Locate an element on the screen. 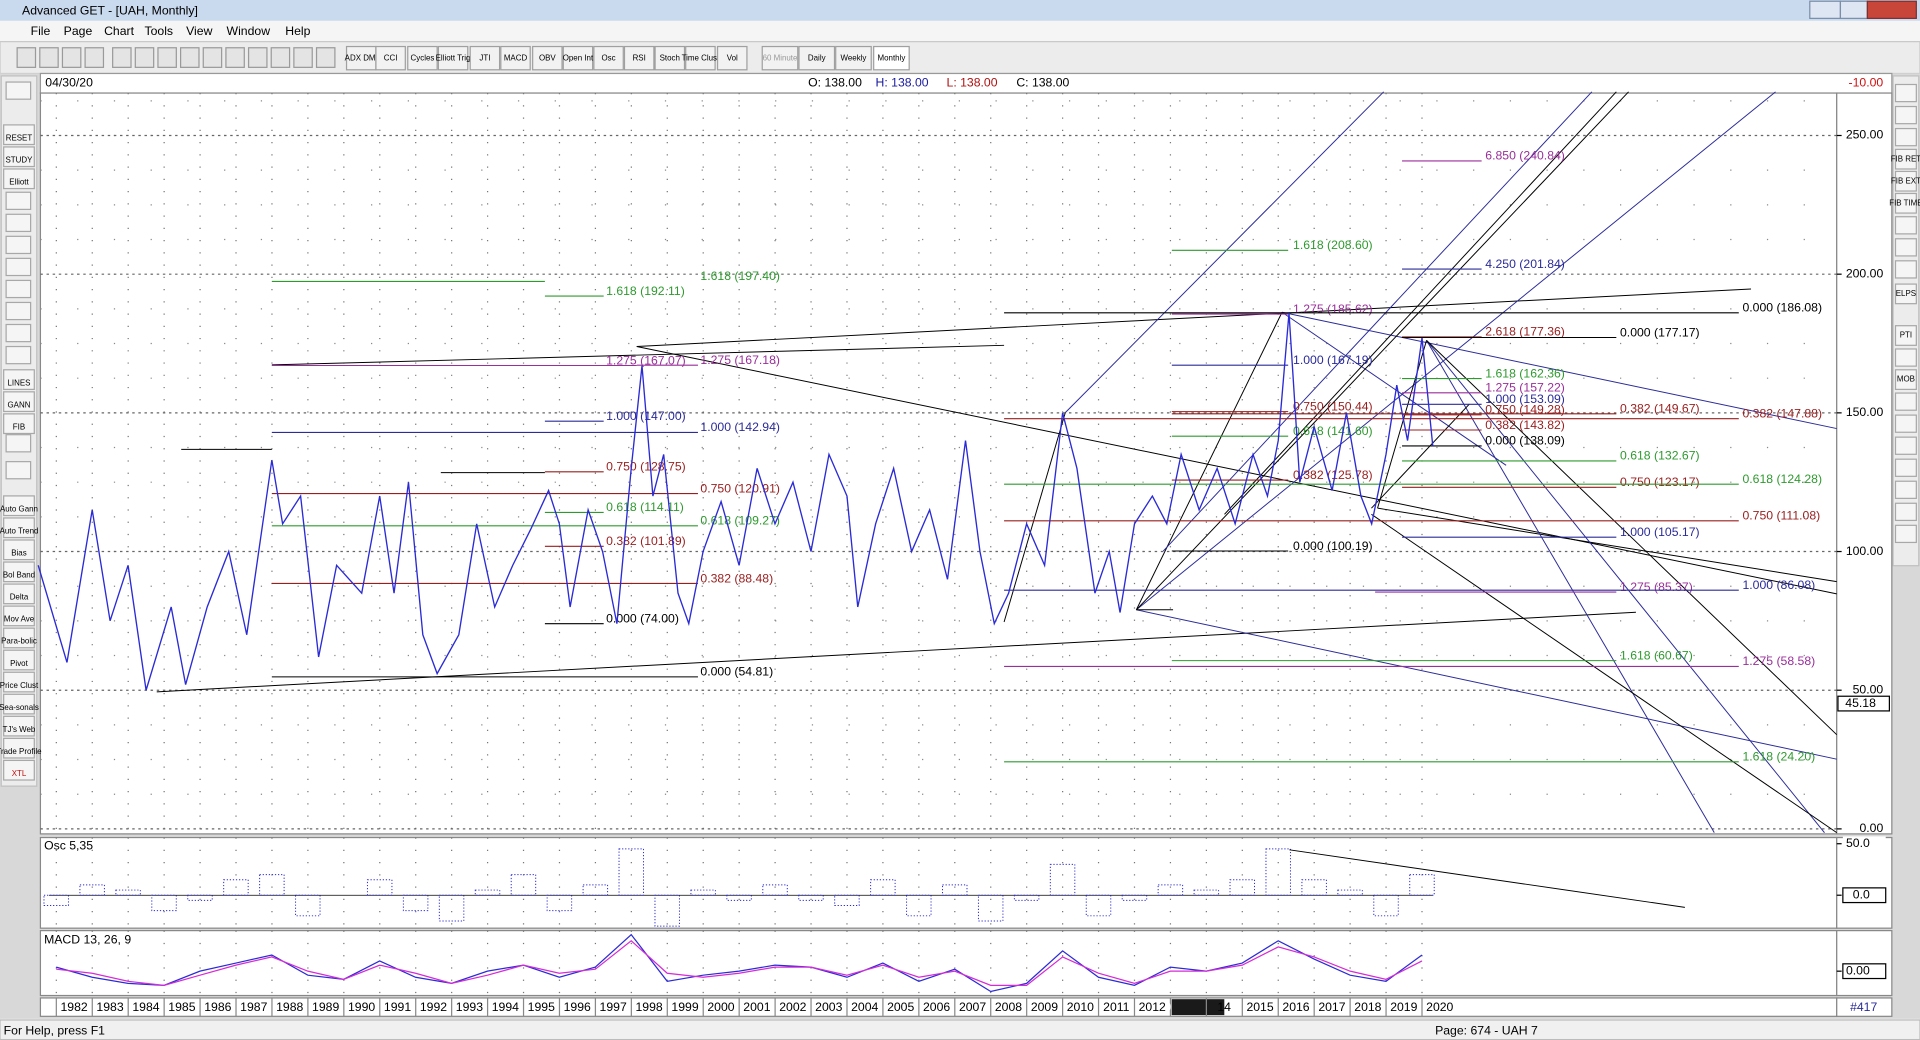 The width and height of the screenshot is (1920, 1040). toolbar-label: Monthly is located at coordinates (892, 57).